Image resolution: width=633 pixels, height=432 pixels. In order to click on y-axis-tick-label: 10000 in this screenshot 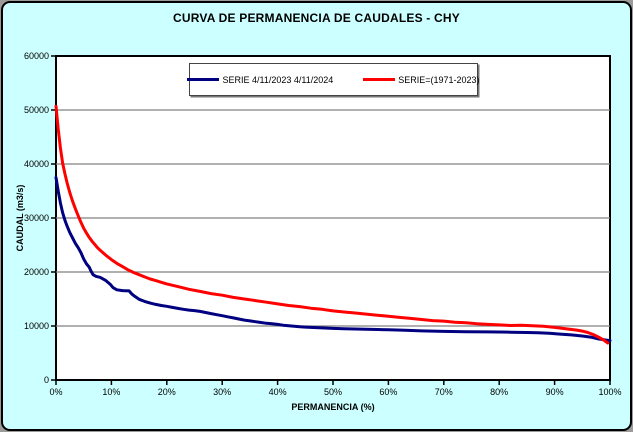, I will do `click(36, 326)`.